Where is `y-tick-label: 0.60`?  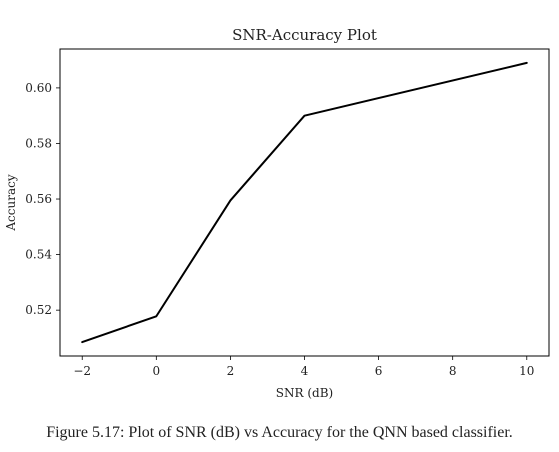 y-tick-label: 0.60 is located at coordinates (38, 88).